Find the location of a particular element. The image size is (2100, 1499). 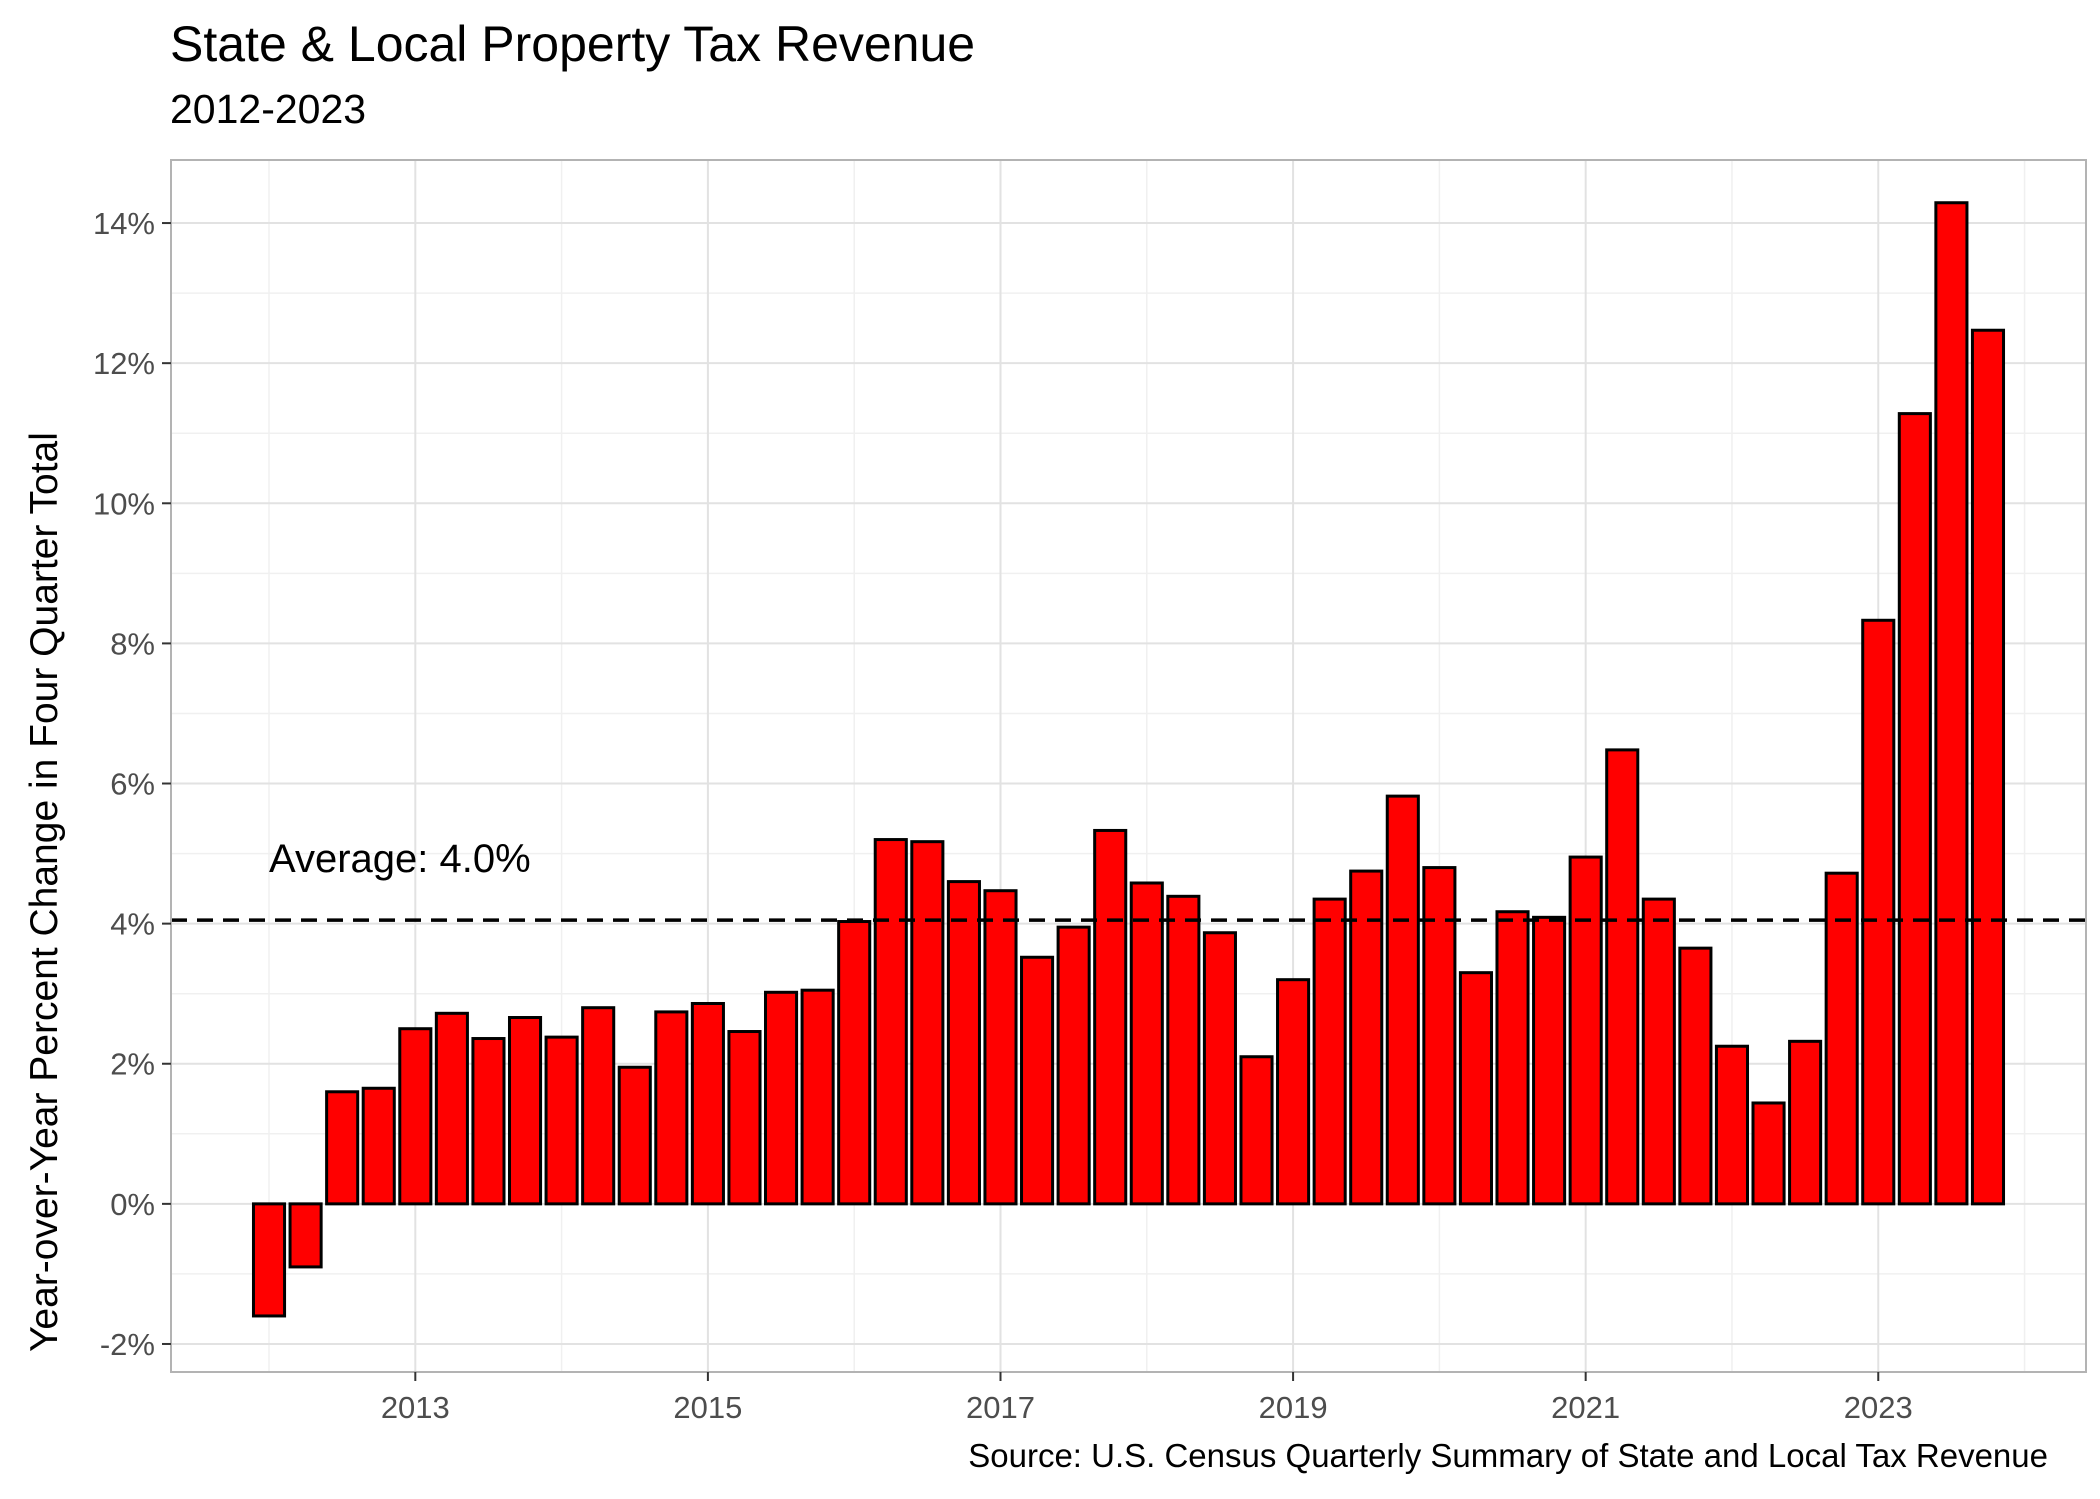

bar-2019-Q2 is located at coordinates (1329, 1051).